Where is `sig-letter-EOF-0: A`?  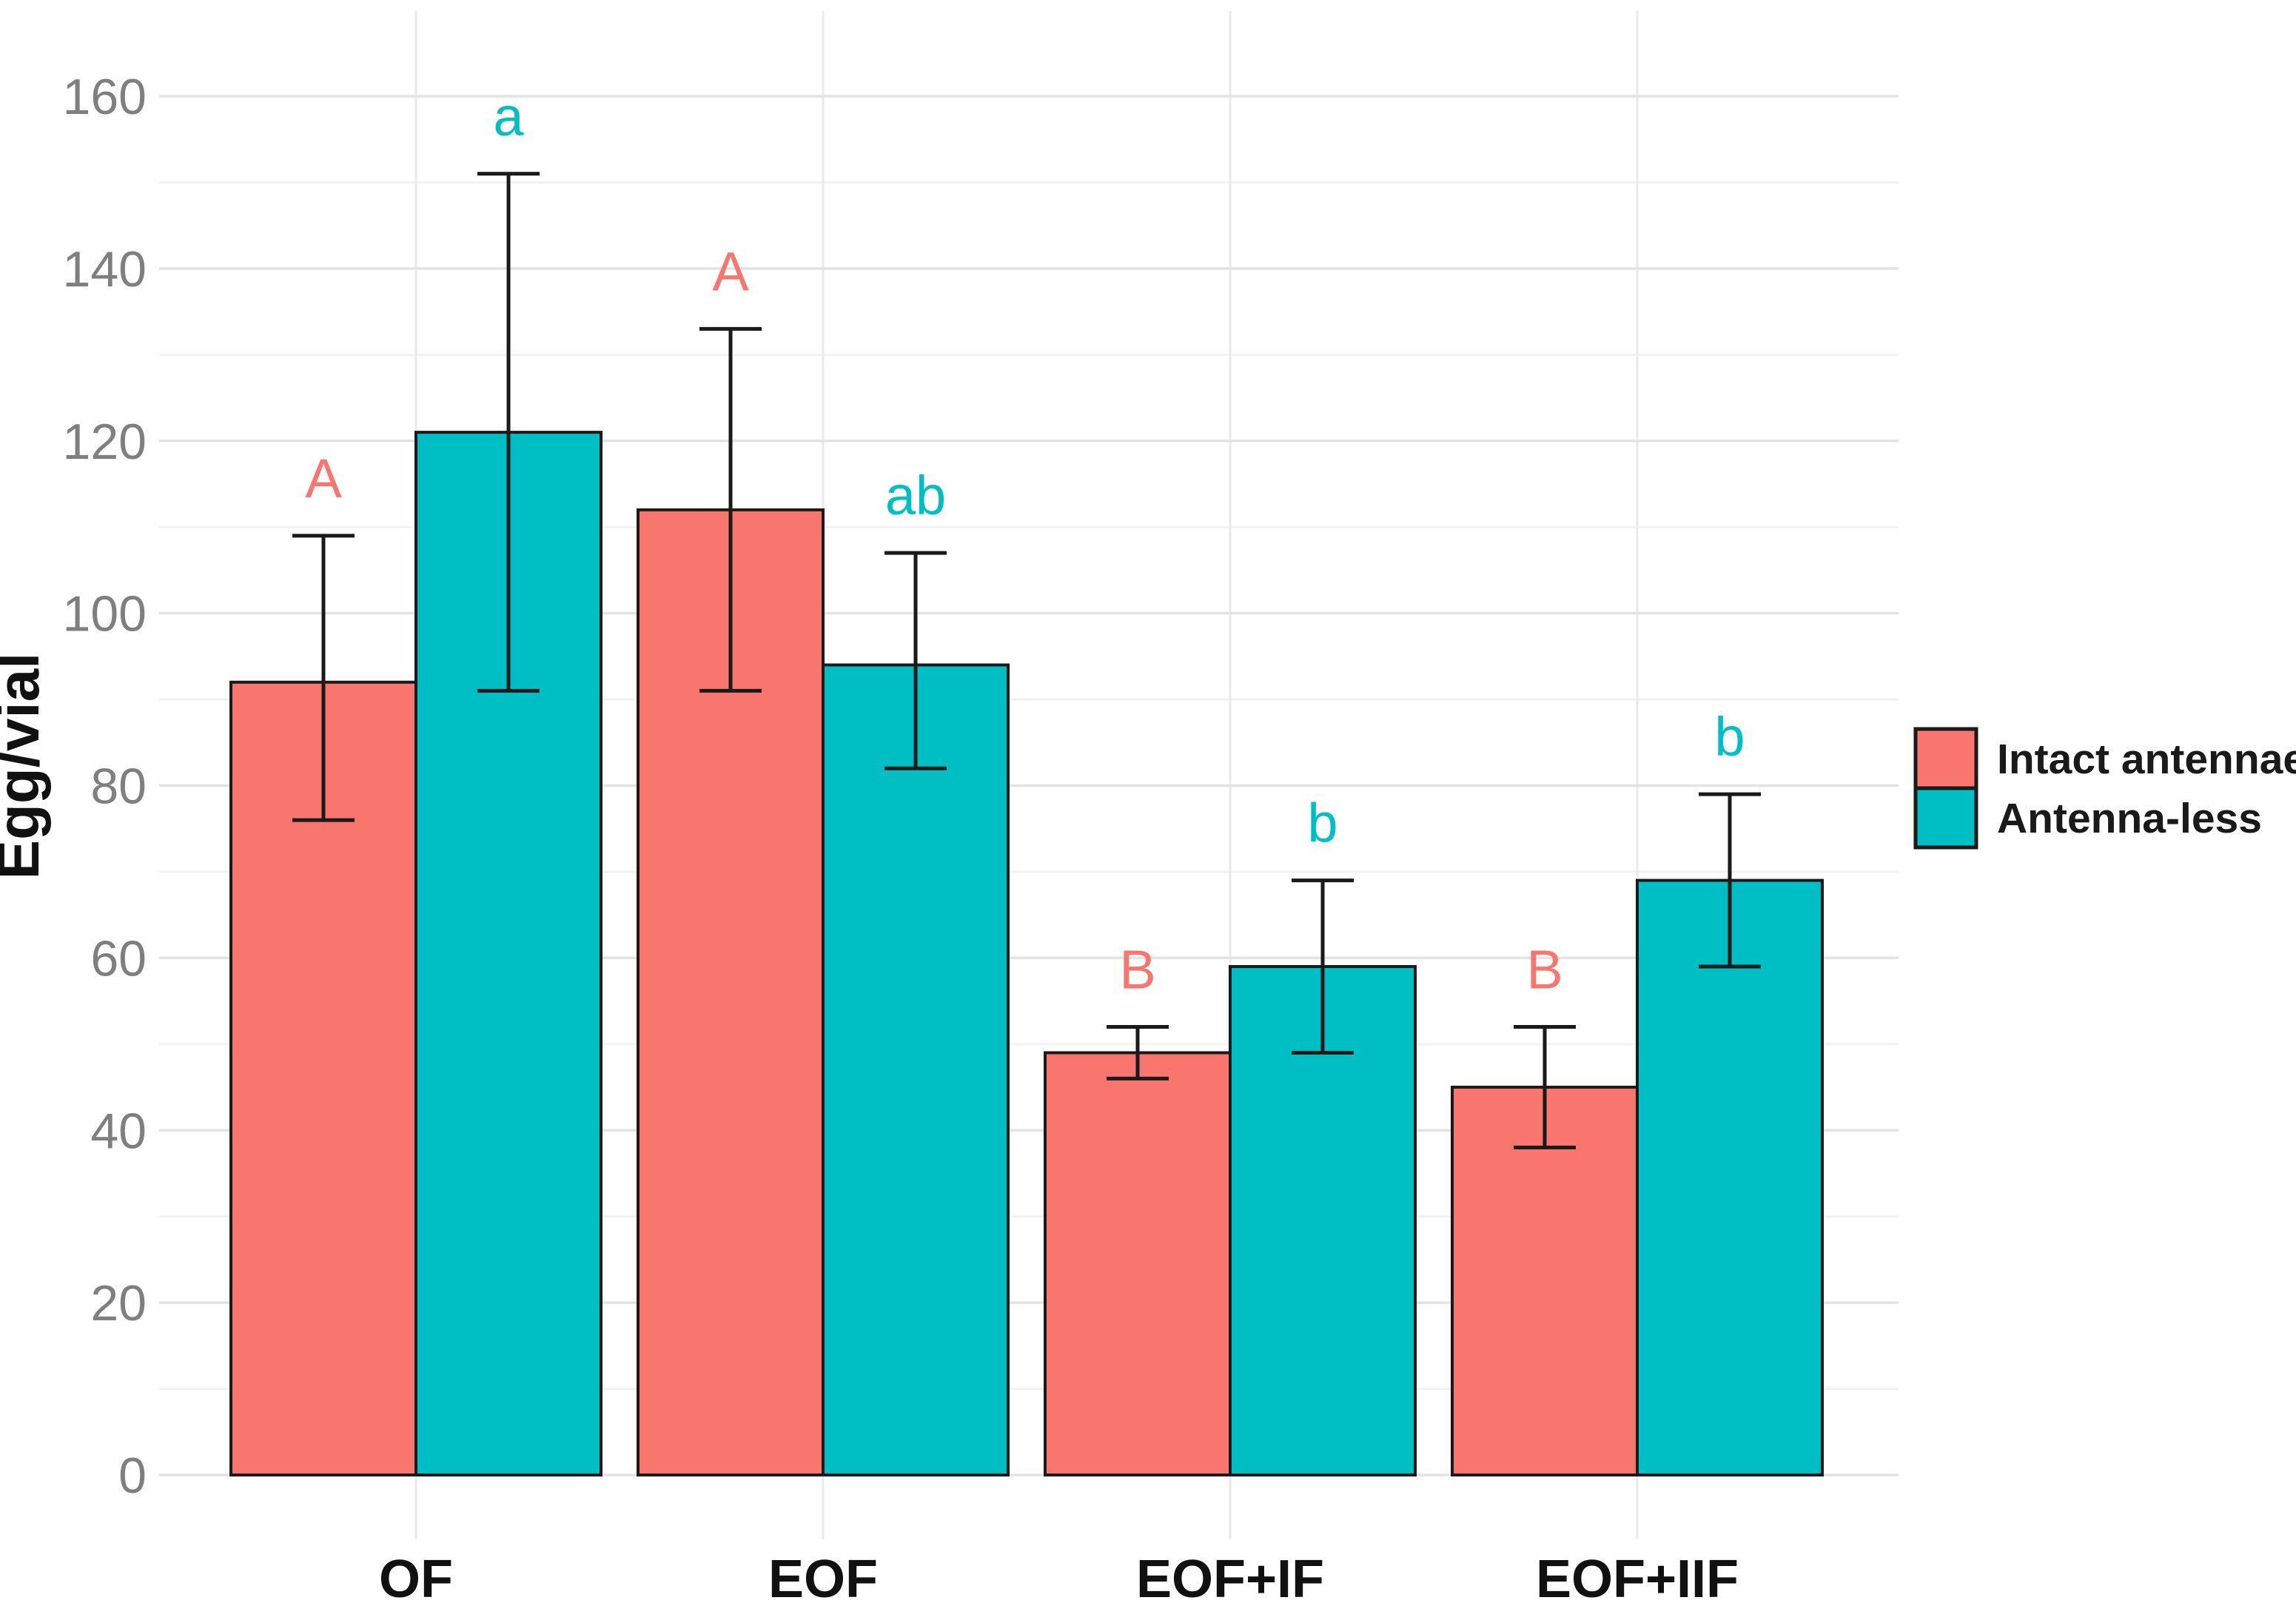
sig-letter-EOF-0: A is located at coordinates (731, 271).